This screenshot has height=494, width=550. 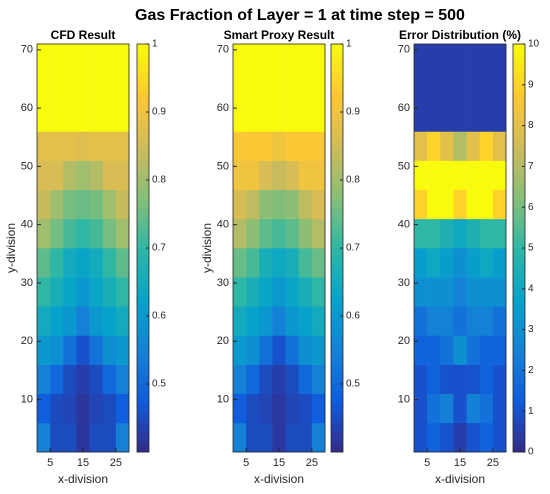 What do you see at coordinates (279, 463) in the screenshot?
I see `x-tick-label: 15` at bounding box center [279, 463].